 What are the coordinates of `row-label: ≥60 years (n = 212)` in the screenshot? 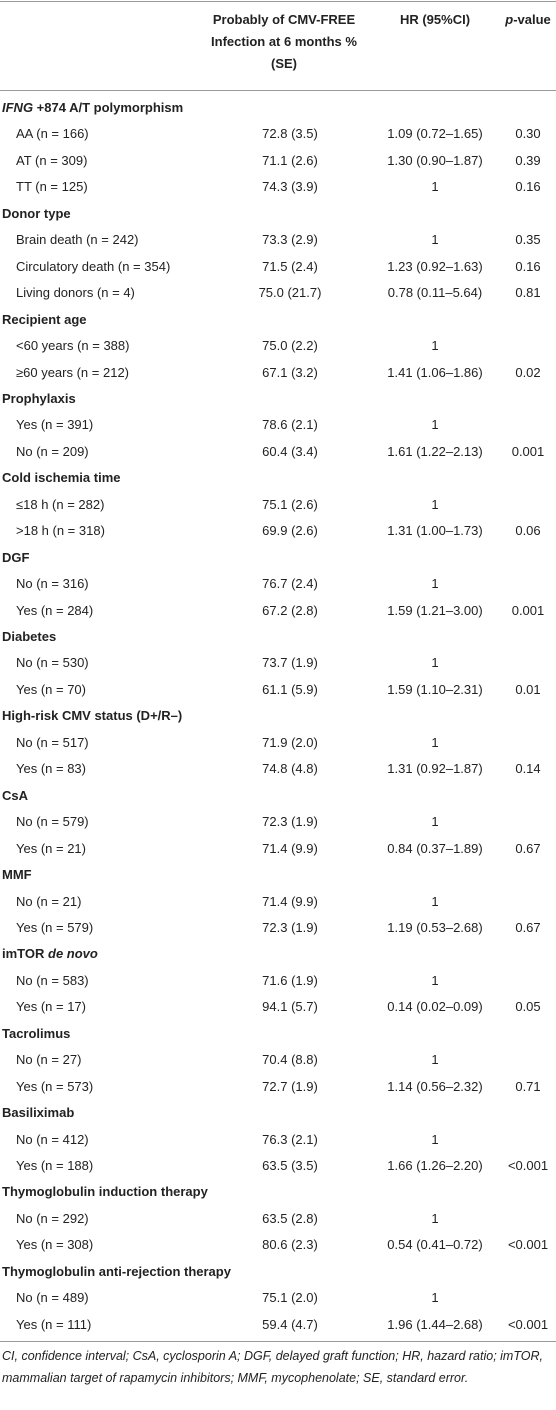 It's located at (73, 372).